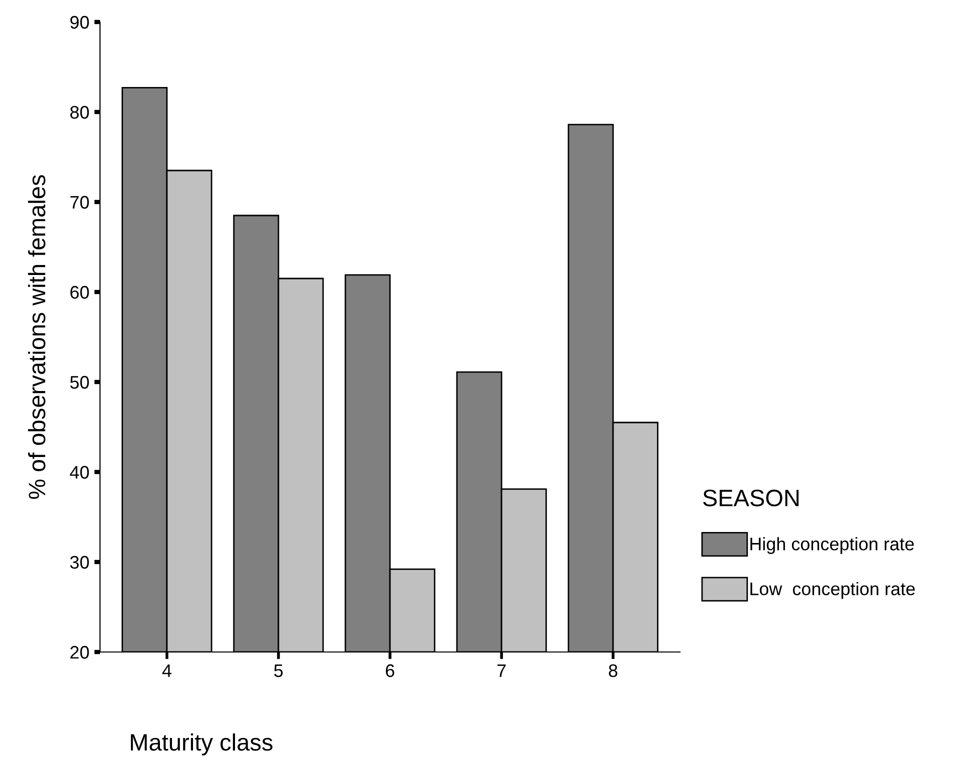 This screenshot has width=958, height=782. I want to click on legend-label: High conception rate, so click(832, 545).